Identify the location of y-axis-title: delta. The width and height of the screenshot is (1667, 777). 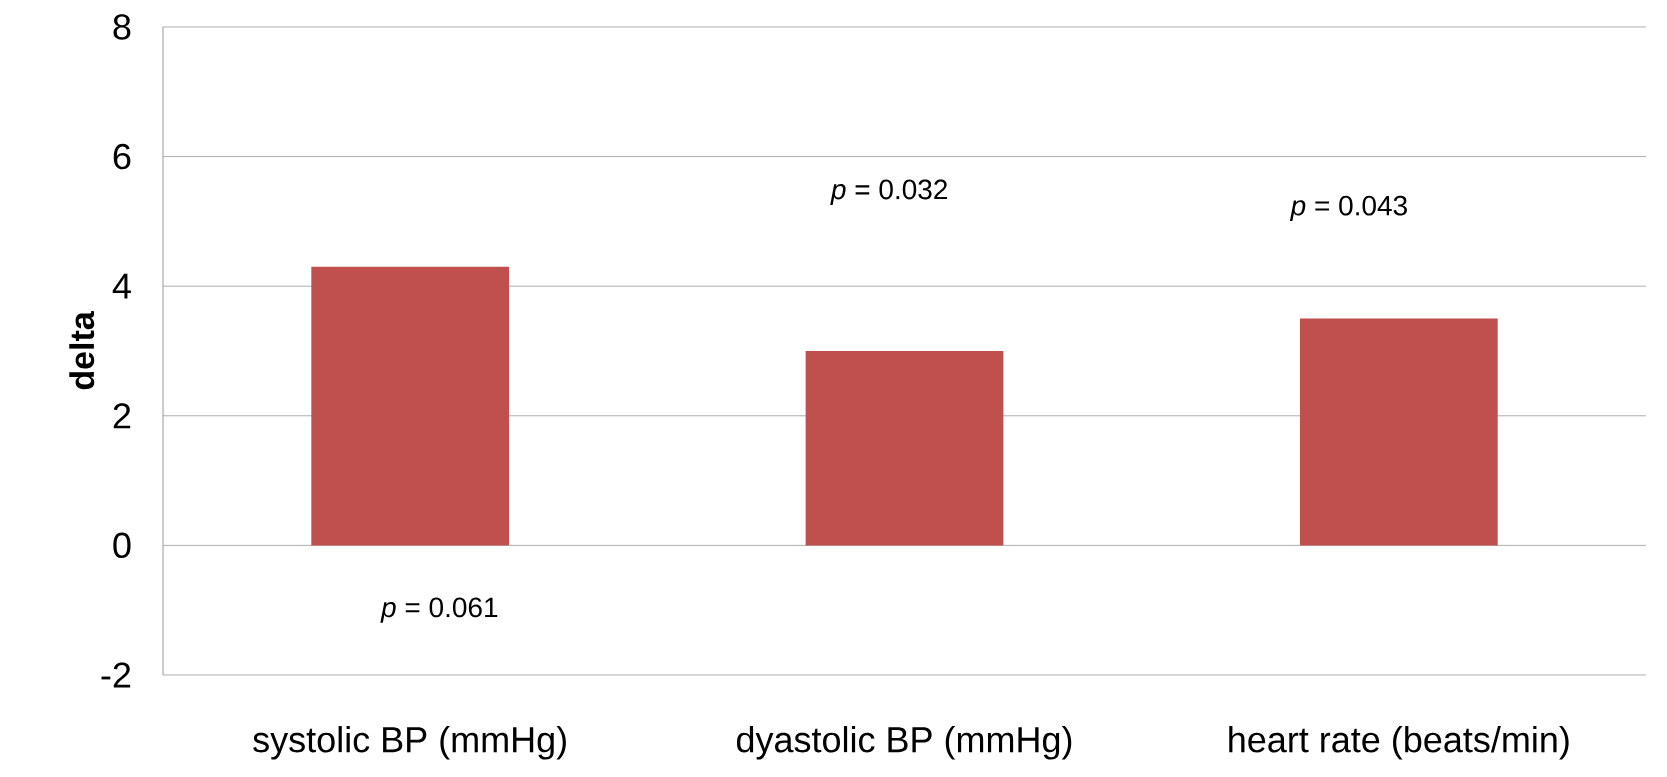
(82, 350).